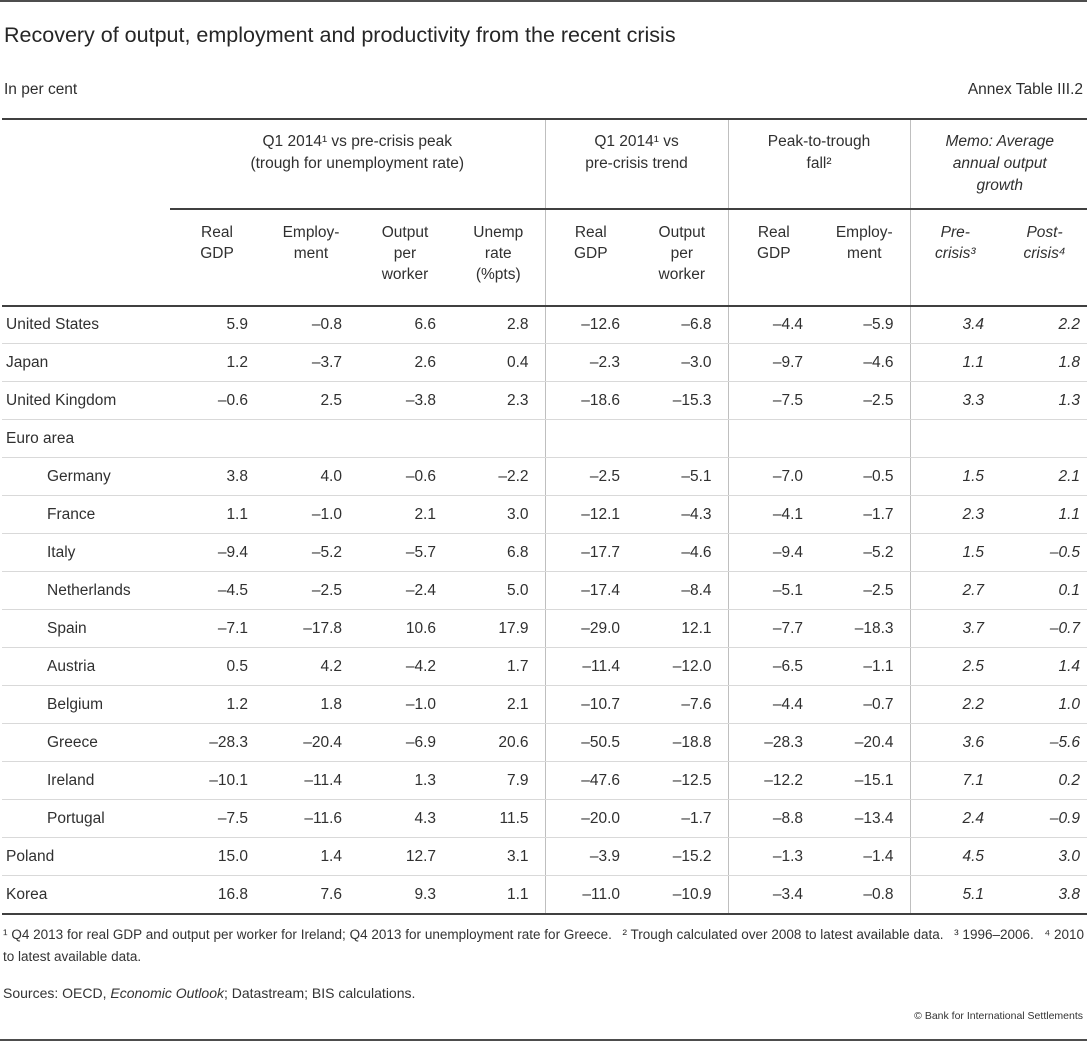  I want to click on row-label: United Kingdom, so click(86, 401).